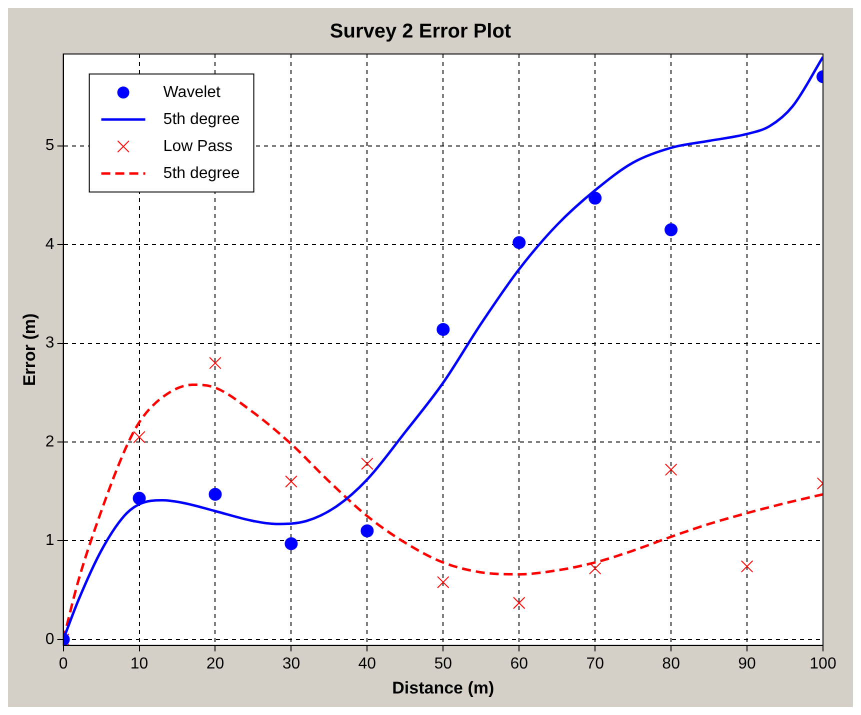 This screenshot has height=715, width=861. Describe the element at coordinates (823, 663) in the screenshot. I see `x-tick-label: 100` at that location.